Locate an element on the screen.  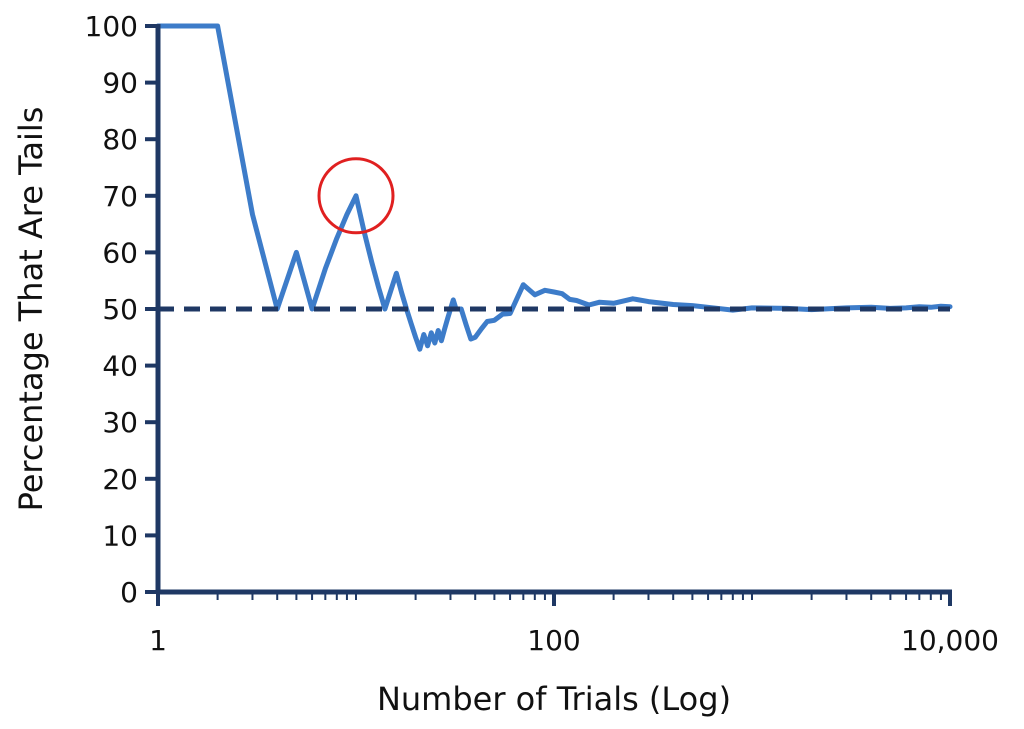
y-tick-label: 20 is located at coordinates (120, 479).